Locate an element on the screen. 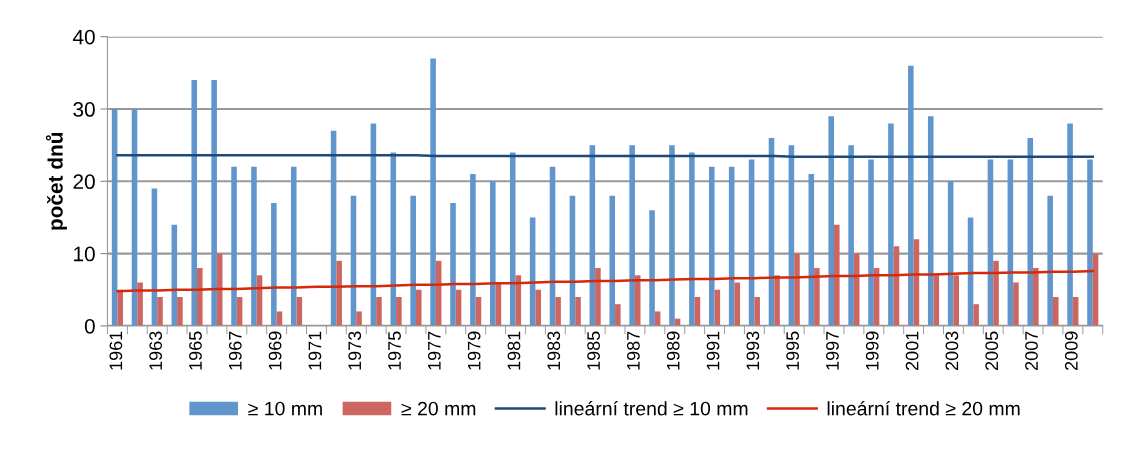 This screenshot has height=459, width=1131. x-tick-label: 1965 is located at coordinates (195, 350).